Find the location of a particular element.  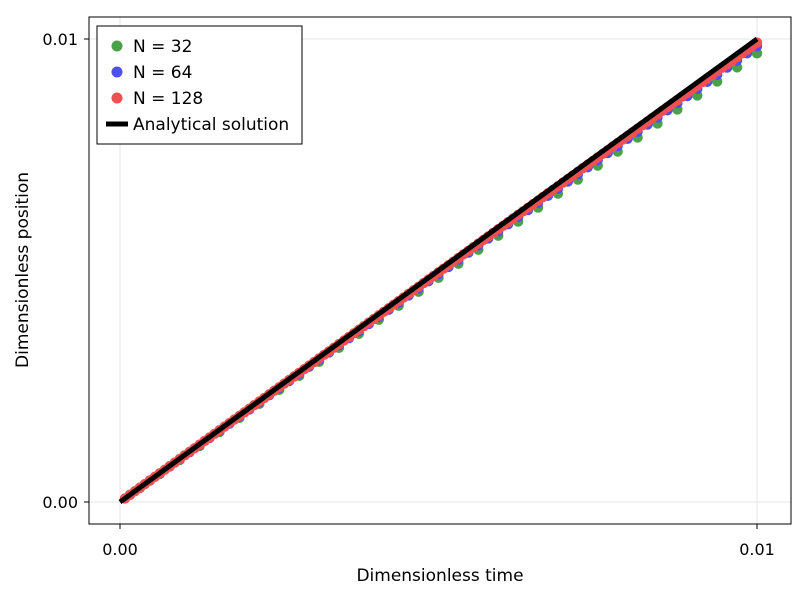

legend-box is located at coordinates (199, 85).